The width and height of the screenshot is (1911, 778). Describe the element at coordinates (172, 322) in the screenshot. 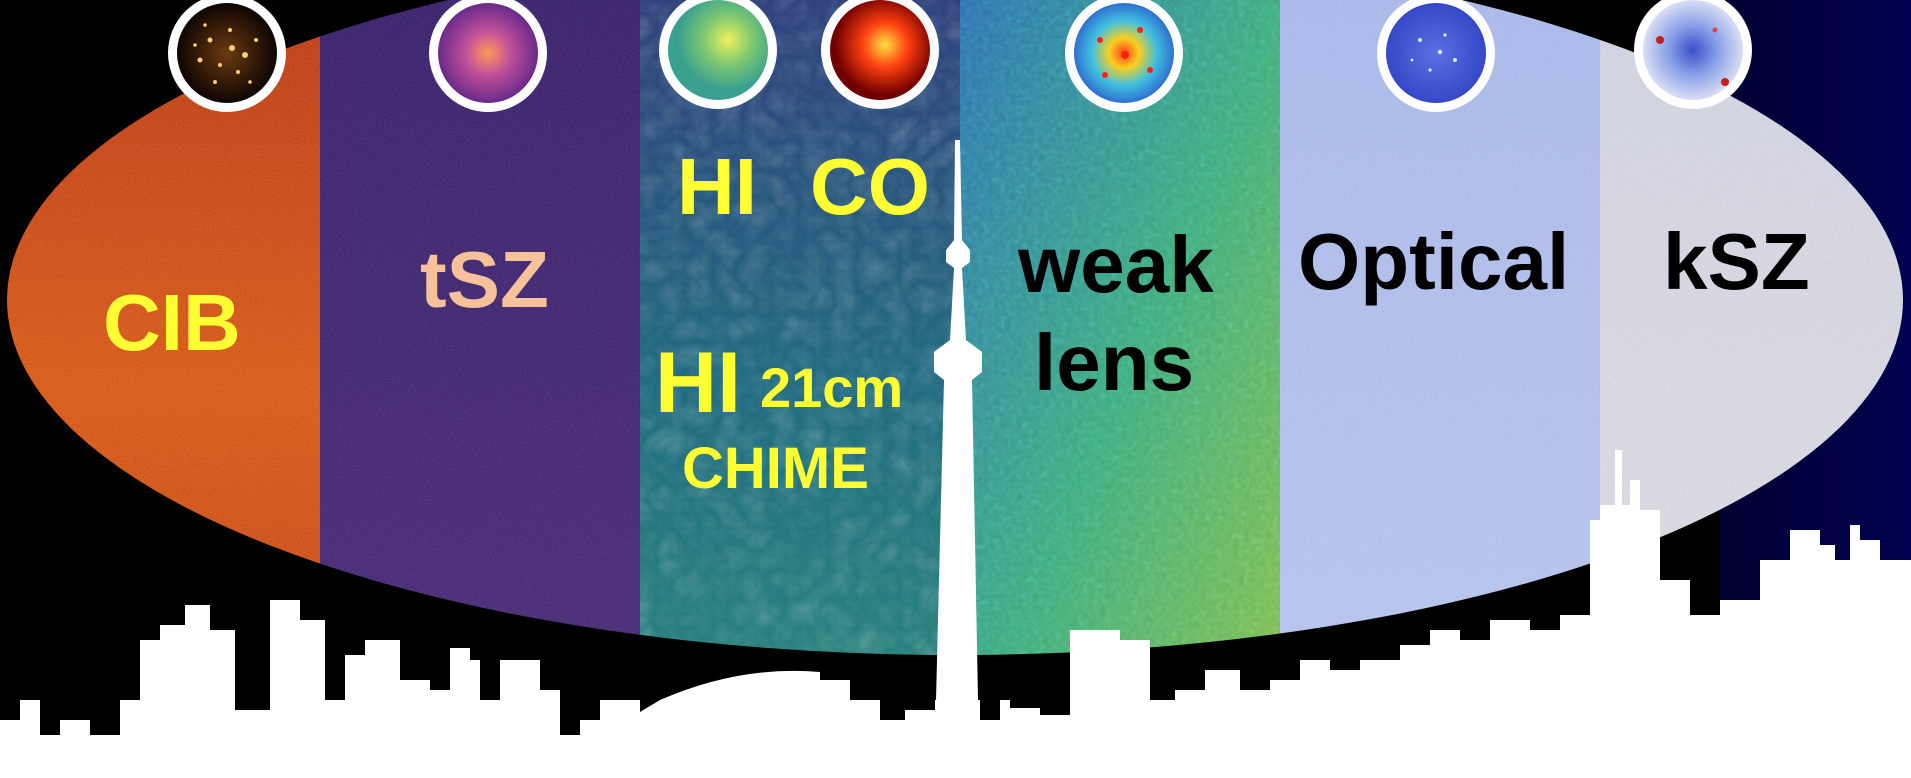

I see `cib-label: CIB` at that location.